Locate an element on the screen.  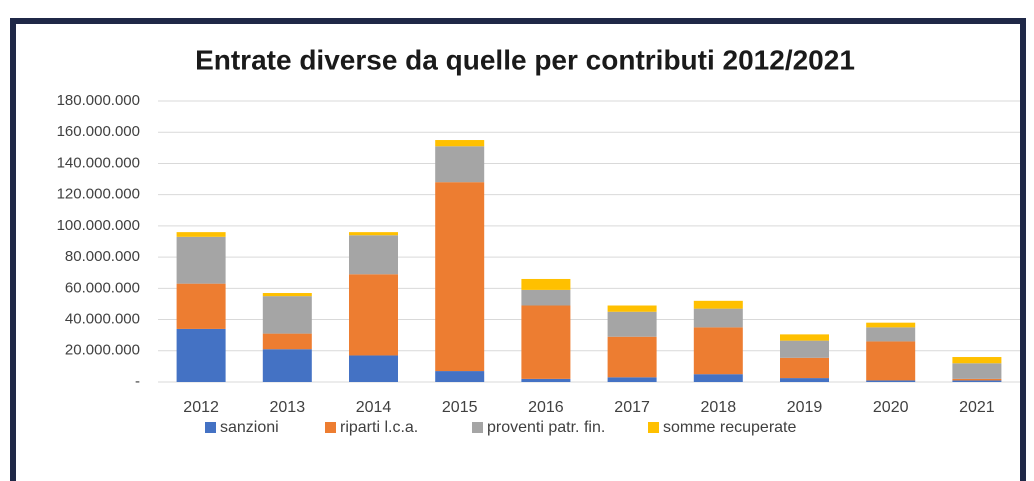
x-tick-label: 2017 is located at coordinates (632, 407).